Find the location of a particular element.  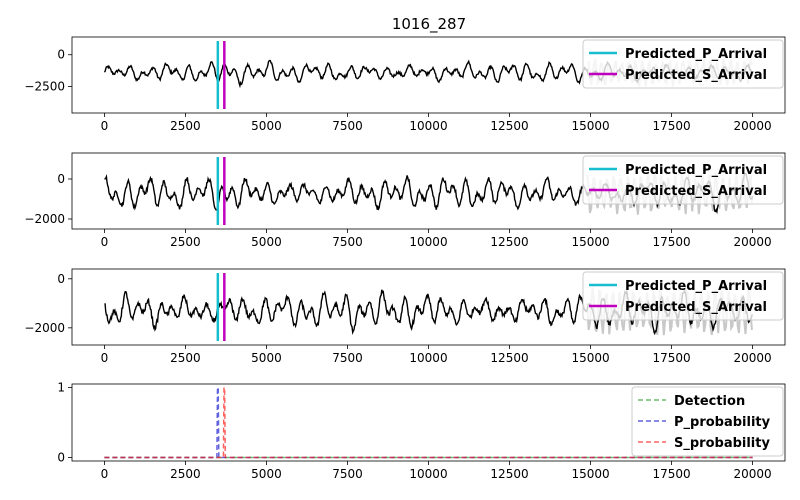

legend-label: Detection is located at coordinates (709, 401).